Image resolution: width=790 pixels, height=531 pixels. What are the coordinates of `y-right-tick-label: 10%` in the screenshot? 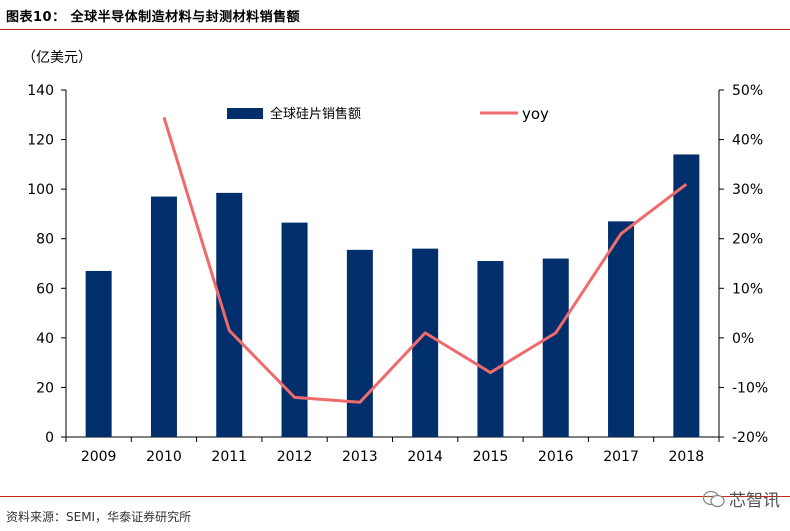 It's located at (747, 289).